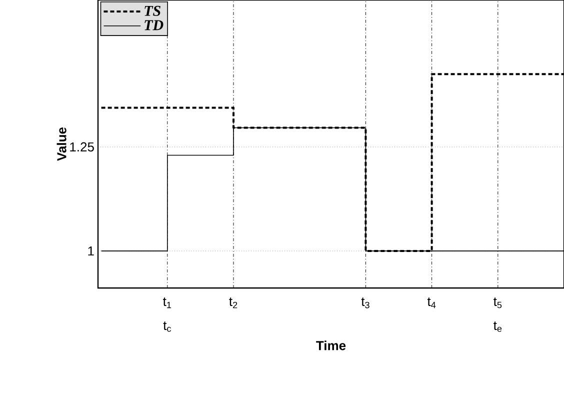 The width and height of the screenshot is (564, 417). What do you see at coordinates (152, 11) in the screenshot?
I see `legend-label: TS` at bounding box center [152, 11].